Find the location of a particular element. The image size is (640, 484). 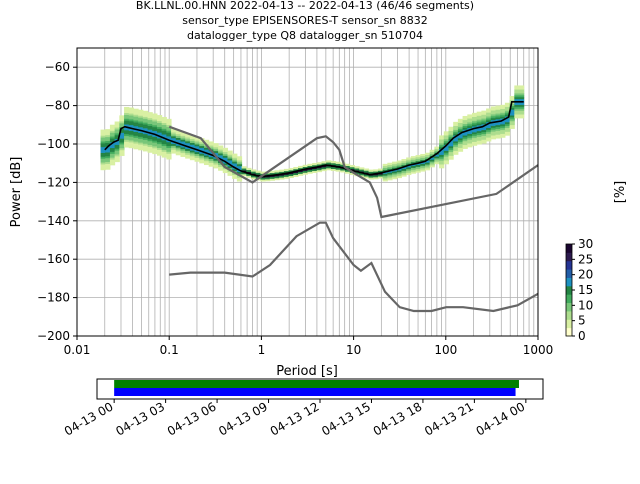

y-tick-label: −60 is located at coordinates (57, 67).